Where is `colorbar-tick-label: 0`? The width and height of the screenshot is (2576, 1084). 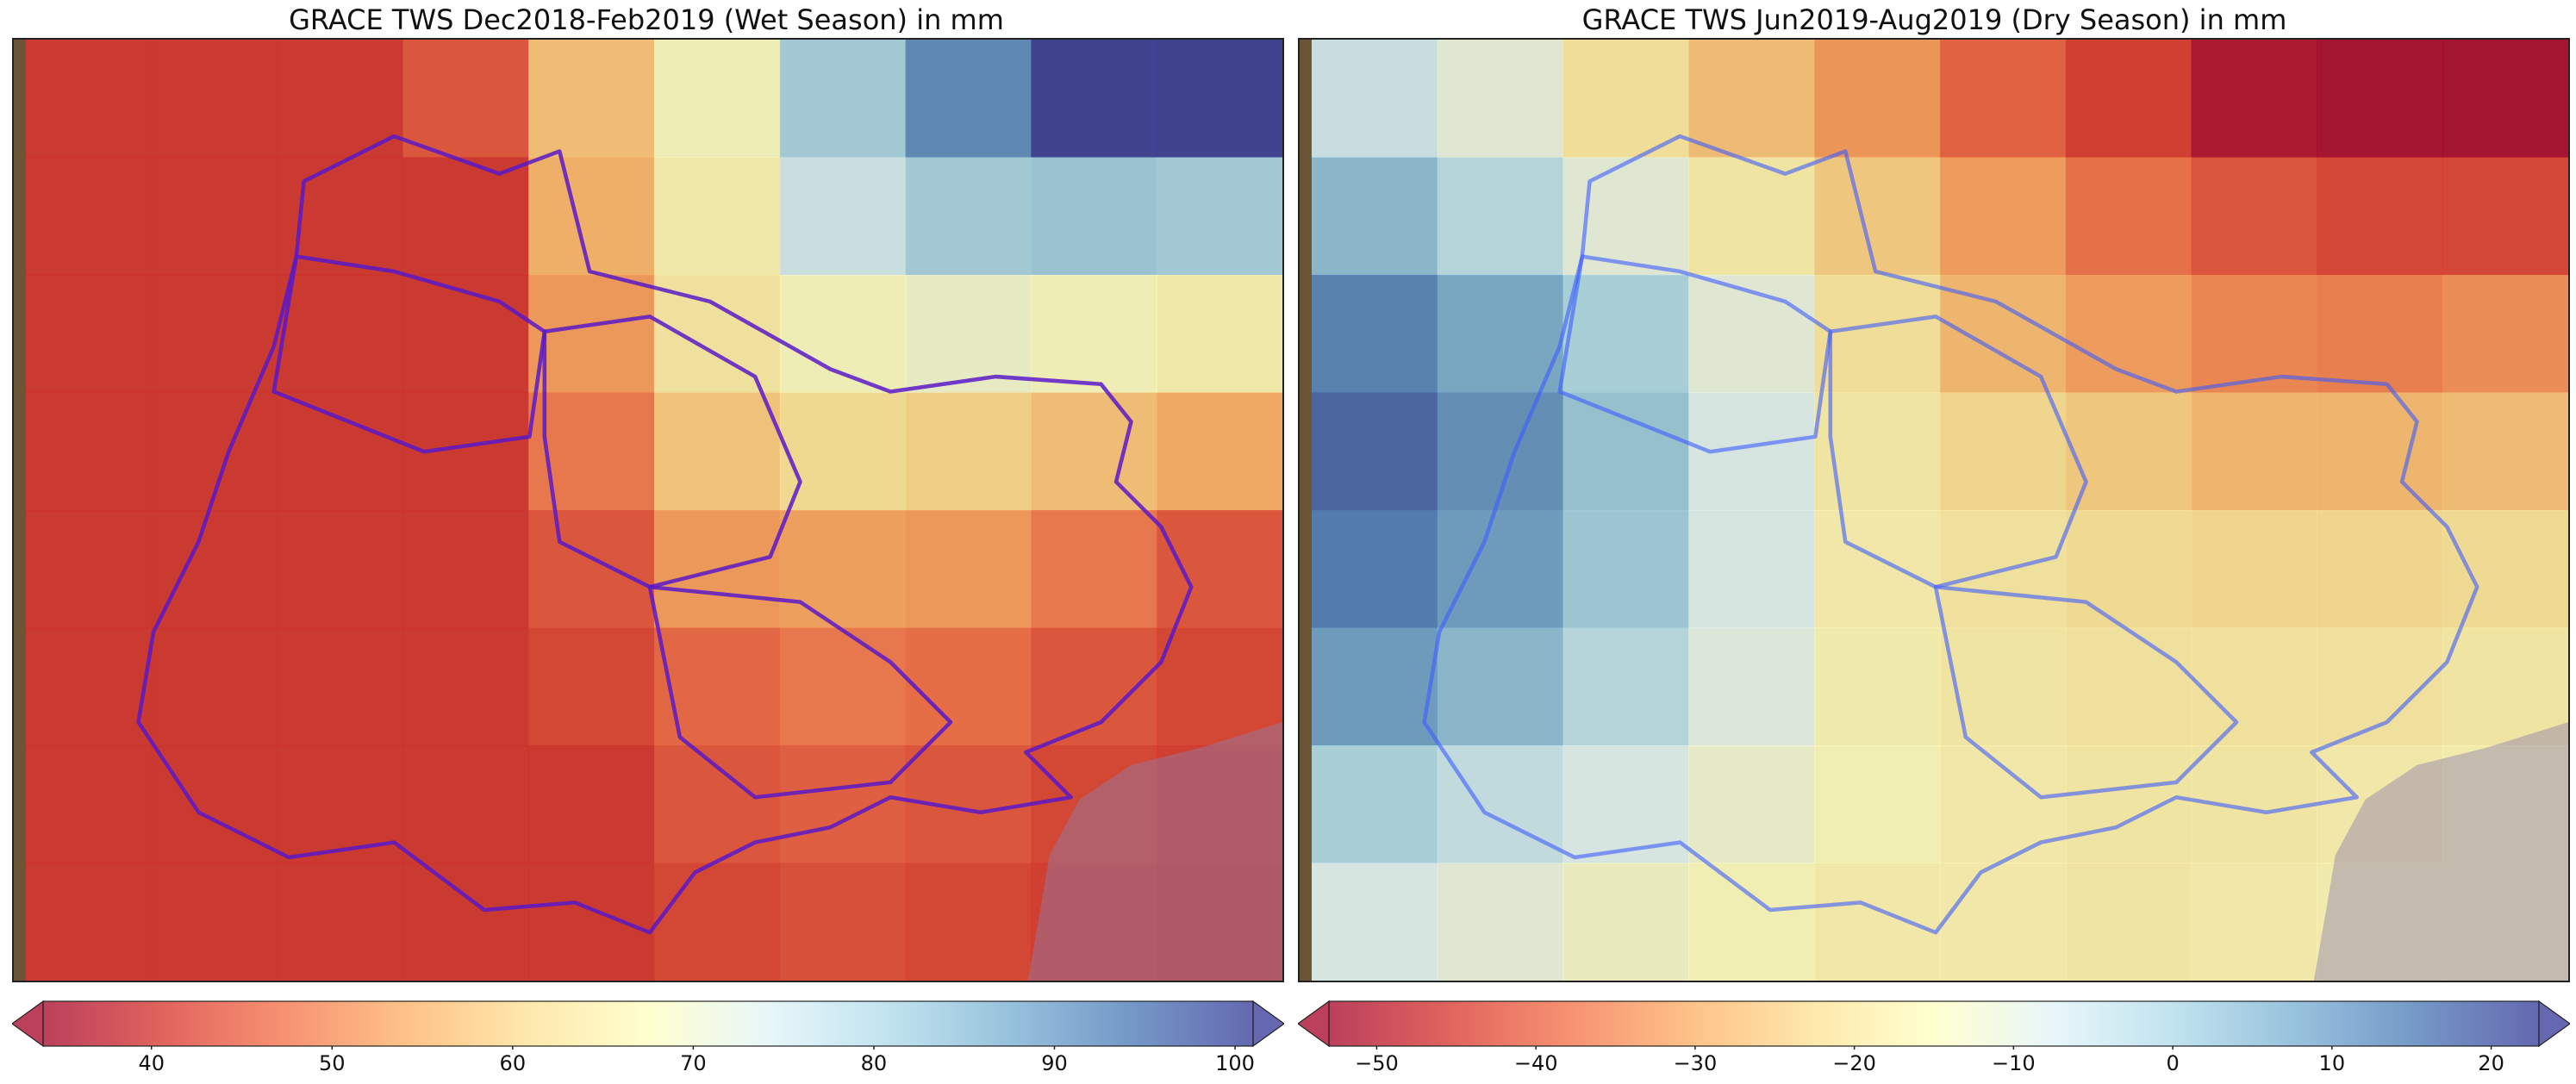
colorbar-tick-label: 0 is located at coordinates (2173, 1063).